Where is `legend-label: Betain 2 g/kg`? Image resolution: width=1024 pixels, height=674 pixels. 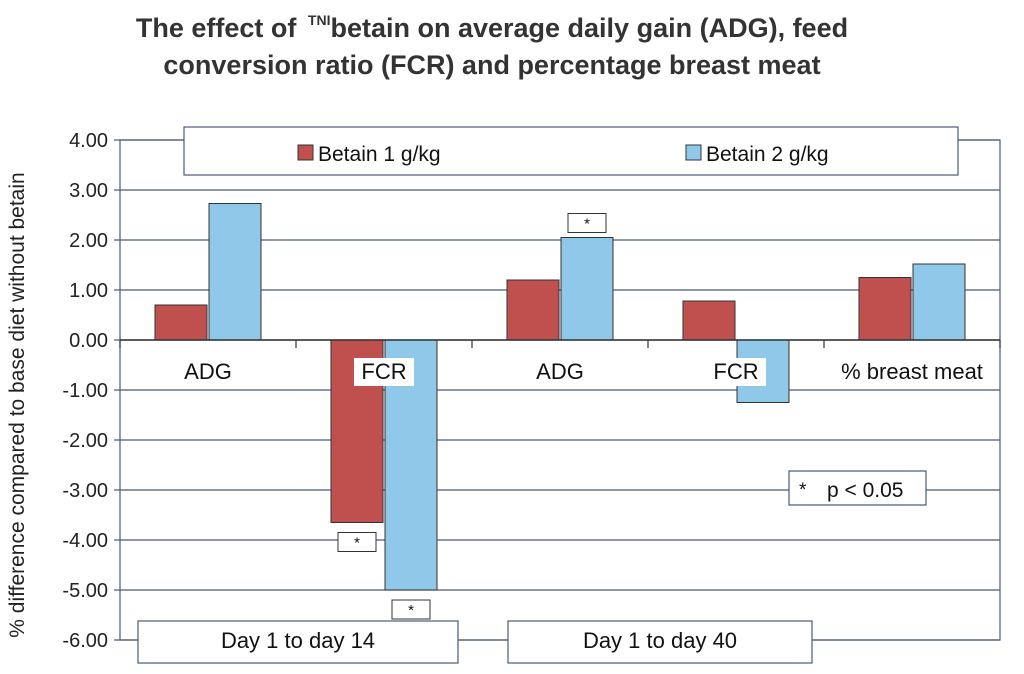 legend-label: Betain 2 g/kg is located at coordinates (767, 154).